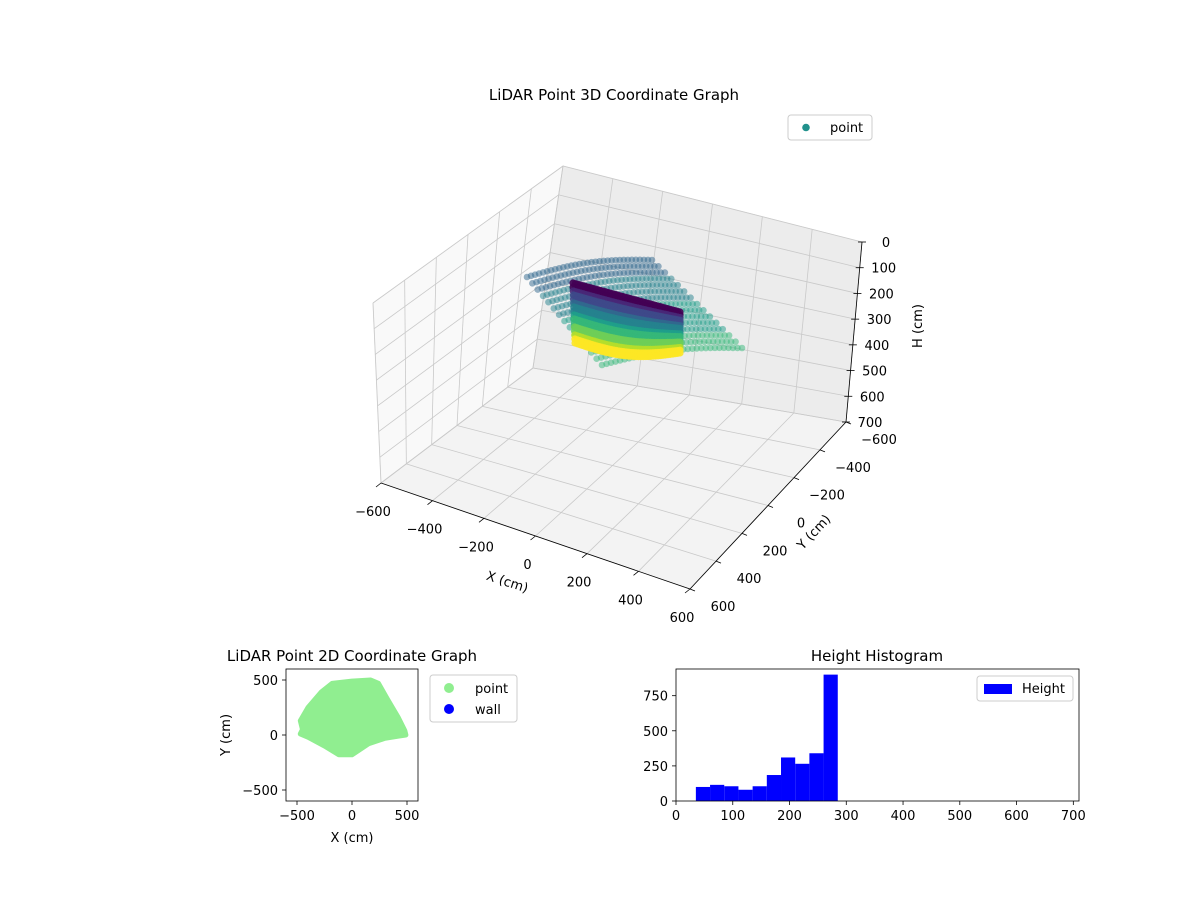  What do you see at coordinates (579, 583) in the screenshot?
I see `chart-3d-x-tick-label: 200` at bounding box center [579, 583].